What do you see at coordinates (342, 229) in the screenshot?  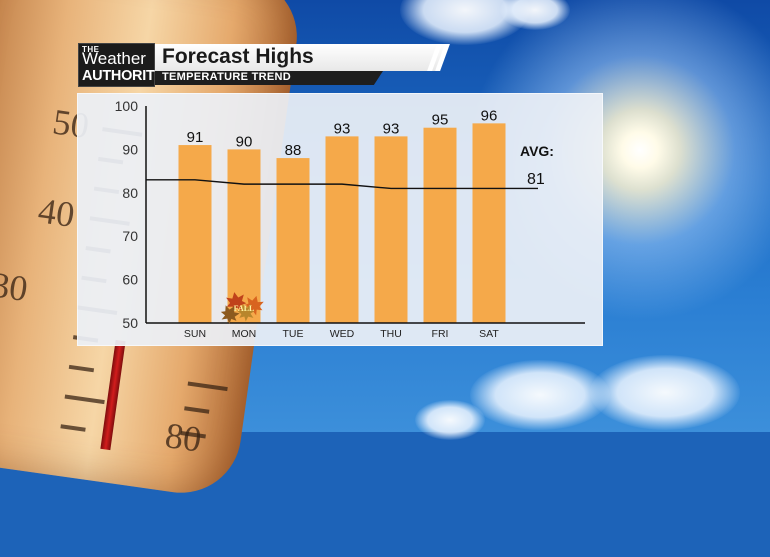 I see `bar-wed` at bounding box center [342, 229].